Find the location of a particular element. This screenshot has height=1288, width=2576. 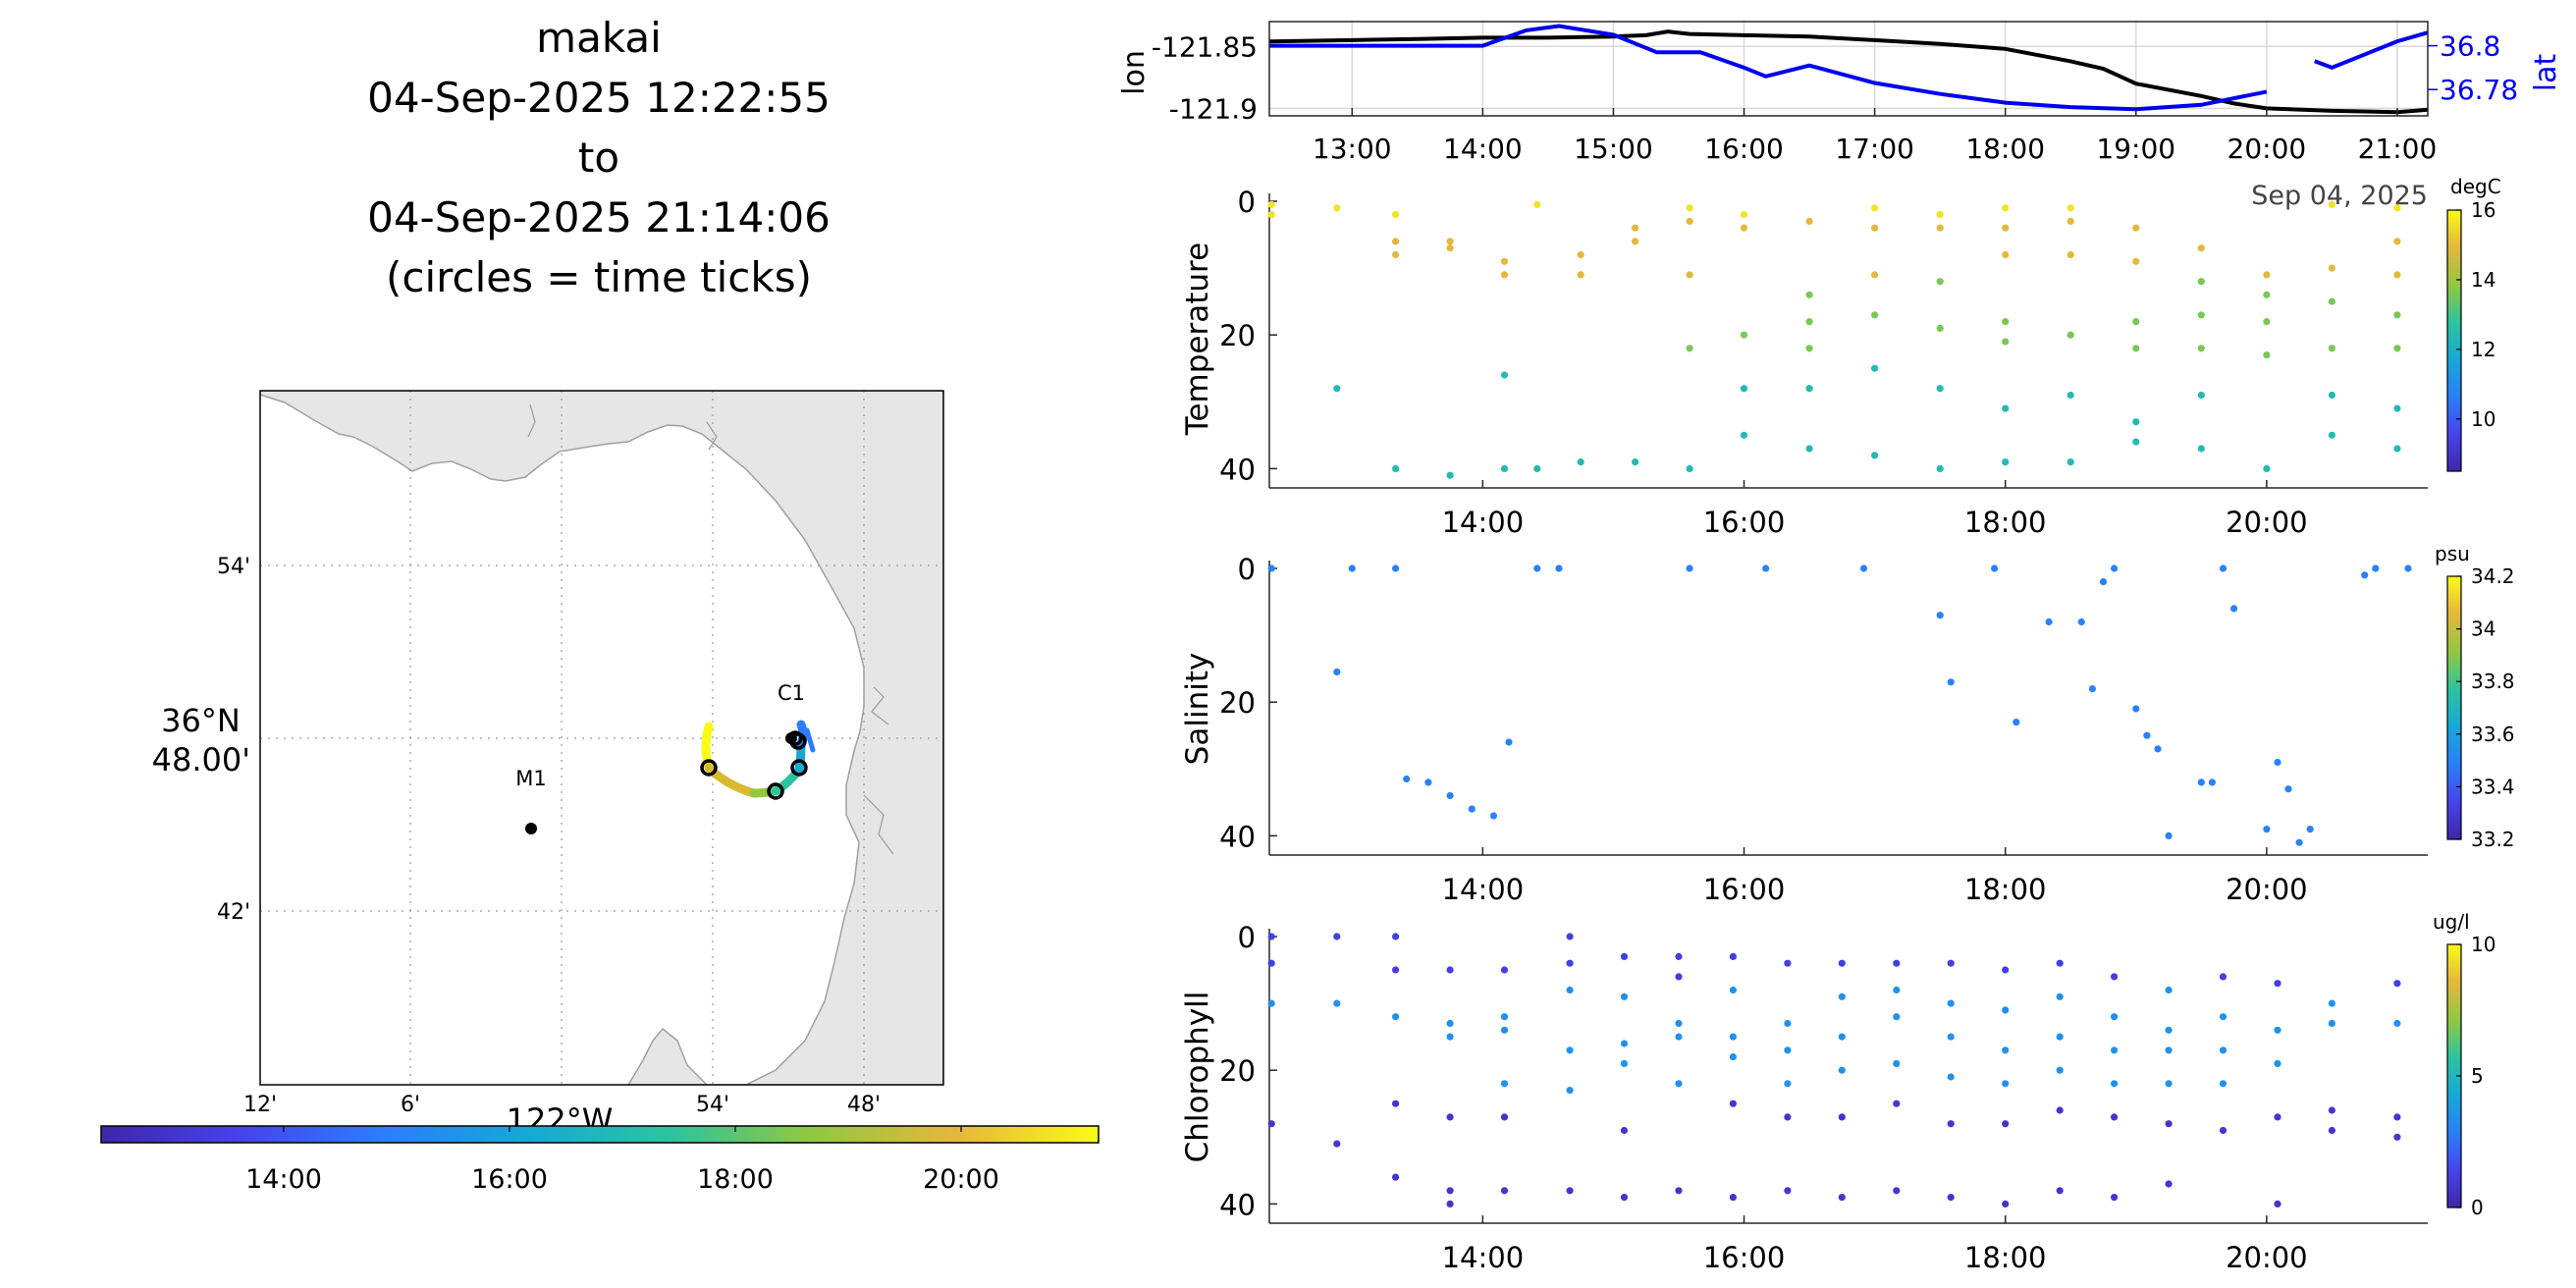

salinity-xtick-label: 16:00 is located at coordinates (1744, 889).